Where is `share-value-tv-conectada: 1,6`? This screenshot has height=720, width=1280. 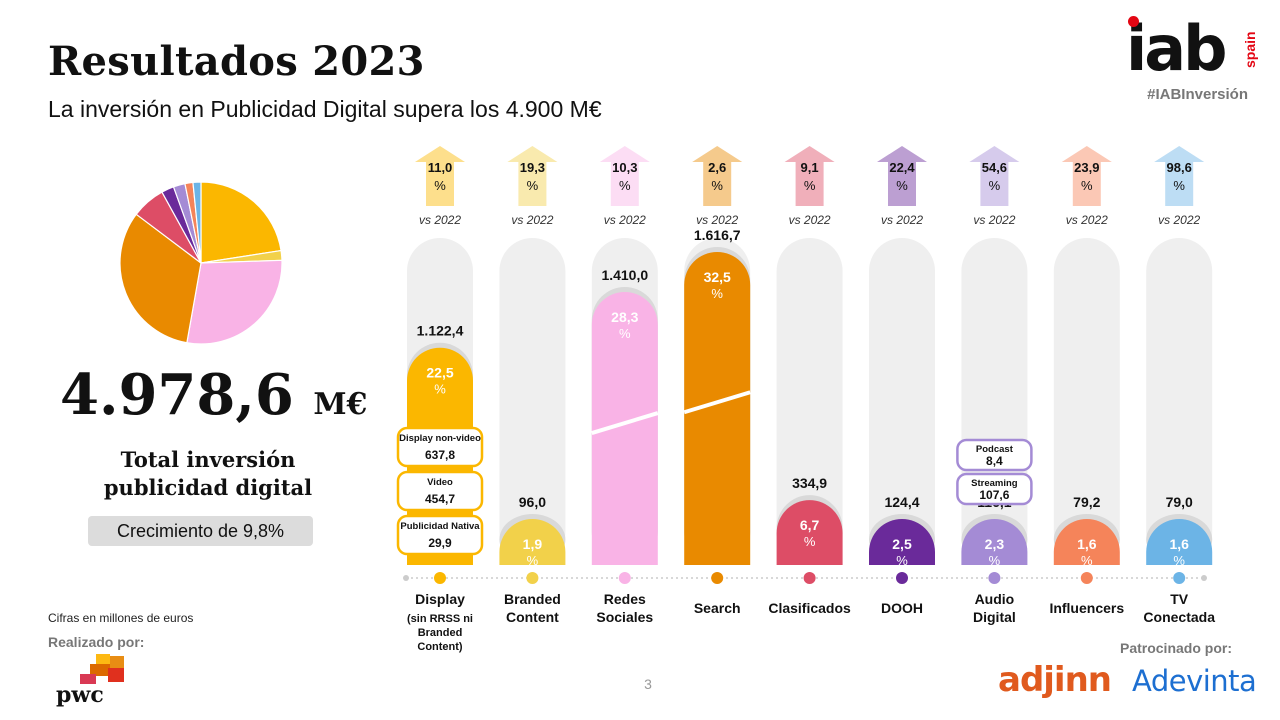 share-value-tv-conectada: 1,6 is located at coordinates (1179, 544).